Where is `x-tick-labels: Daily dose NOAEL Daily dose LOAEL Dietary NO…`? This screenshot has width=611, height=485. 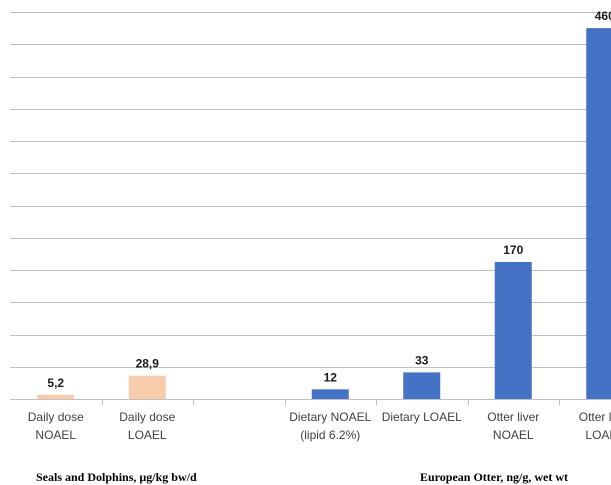
x-tick-labels: Daily dose NOAEL Daily dose LOAEL Dietary NO… is located at coordinates (319, 426).